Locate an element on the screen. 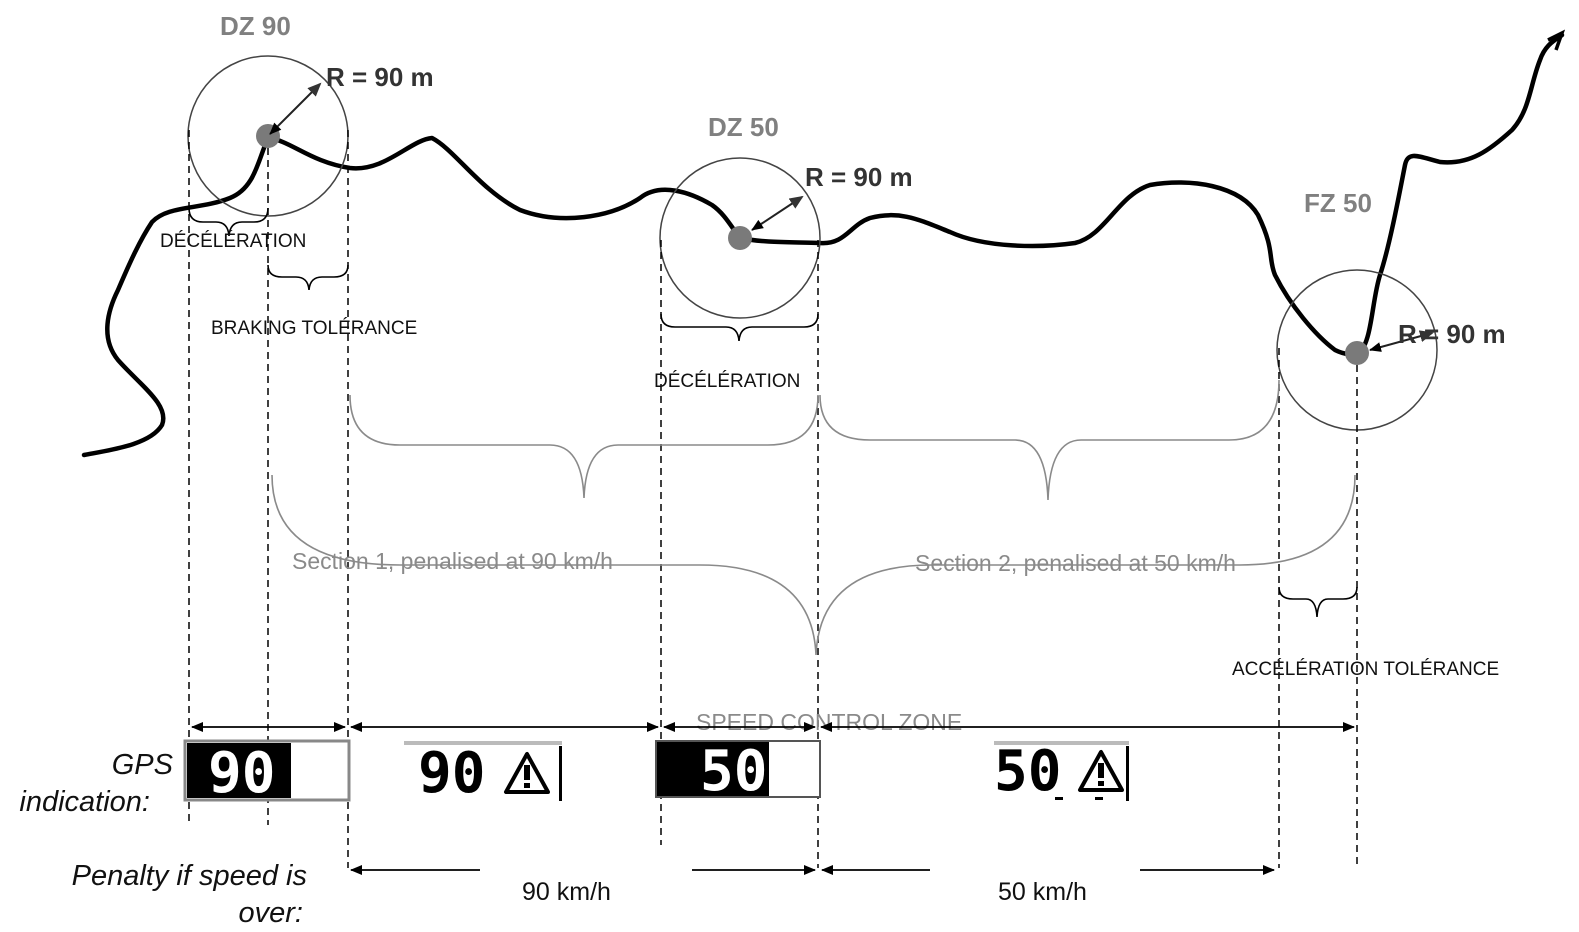  gps-display-2: 90 is located at coordinates (483, 773).